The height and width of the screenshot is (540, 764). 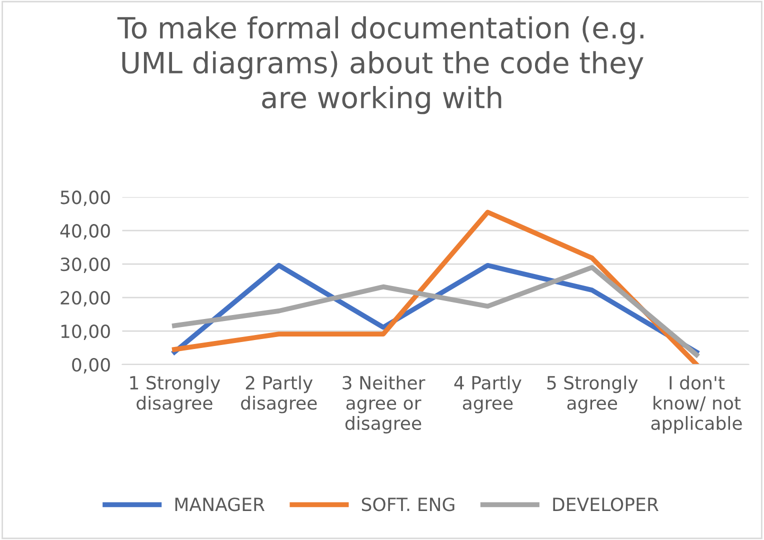 What do you see at coordinates (605, 505) in the screenshot?
I see `legend-label: DEVELOPER` at bounding box center [605, 505].